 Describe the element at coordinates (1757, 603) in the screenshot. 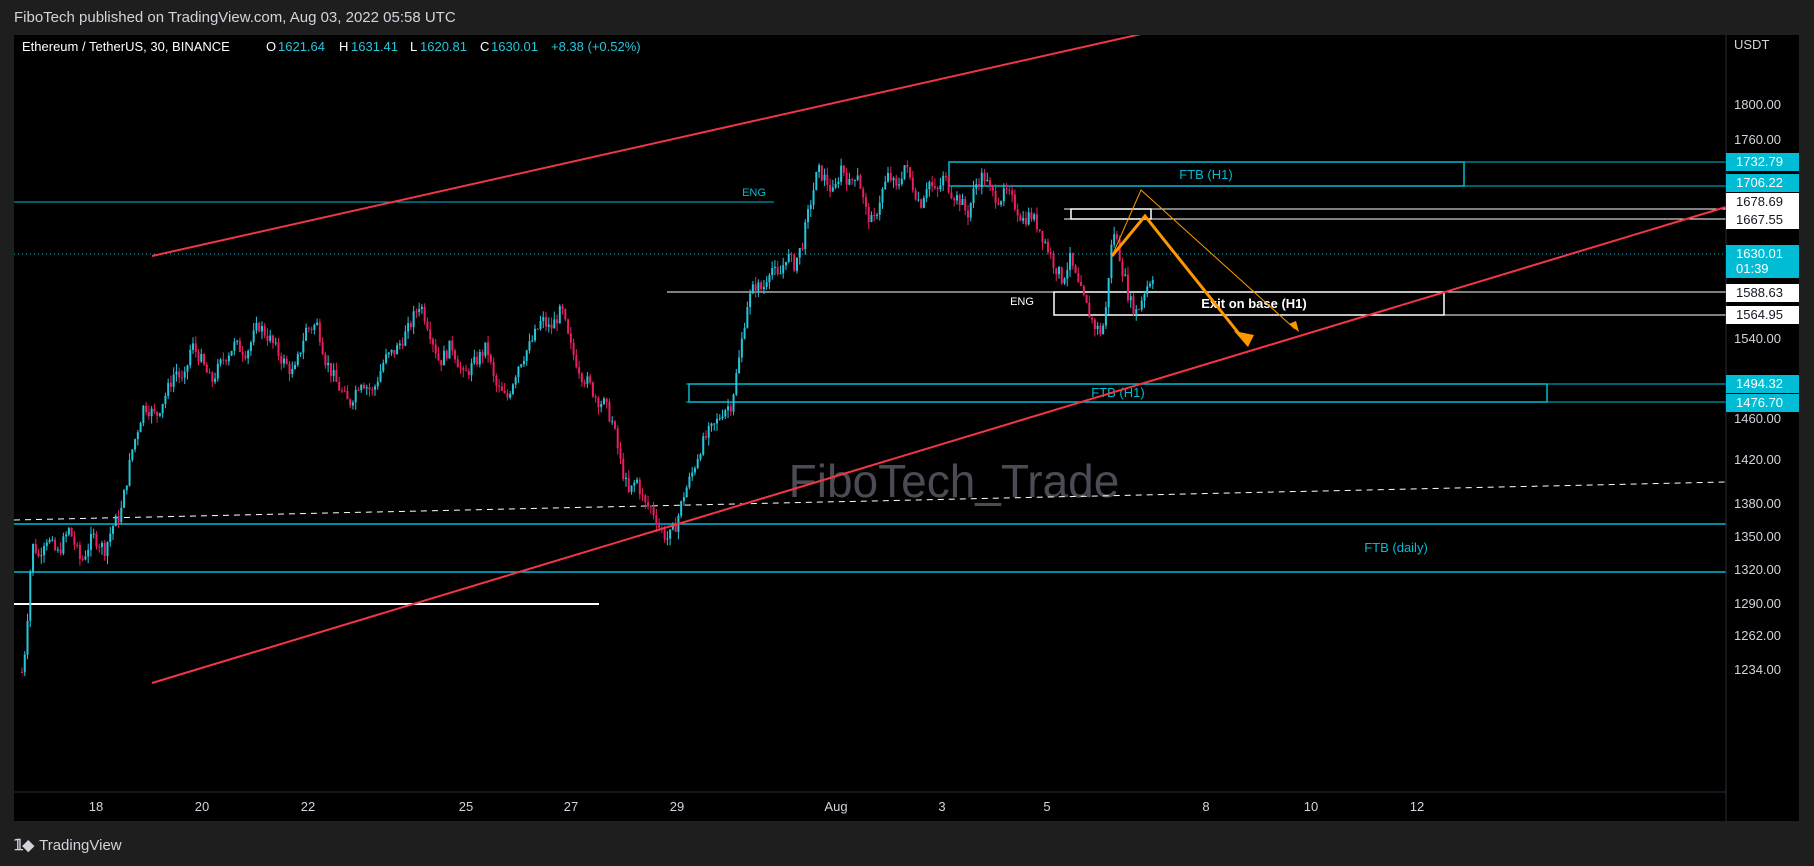

I see `y-tick-label: 1290.00` at that location.